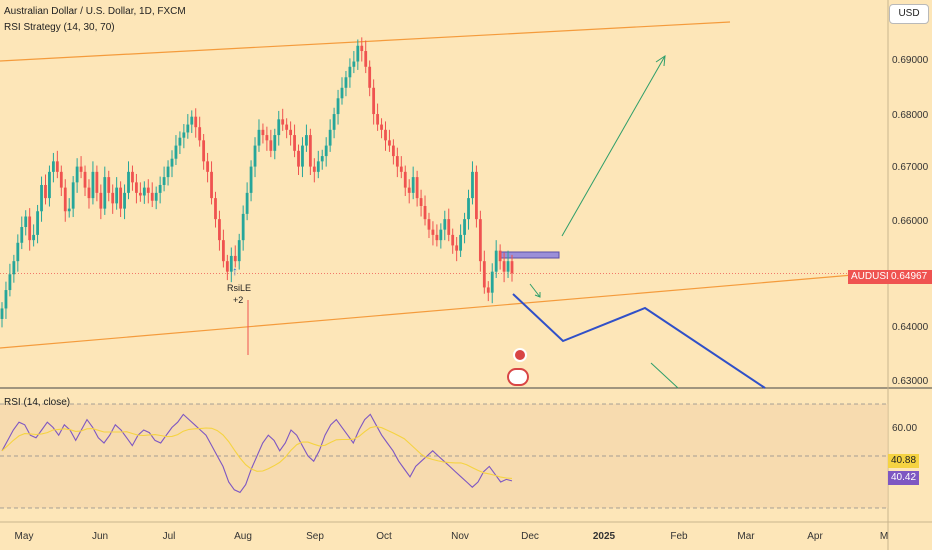 The width and height of the screenshot is (932, 550). I want to click on signal-count: +2, so click(238, 300).